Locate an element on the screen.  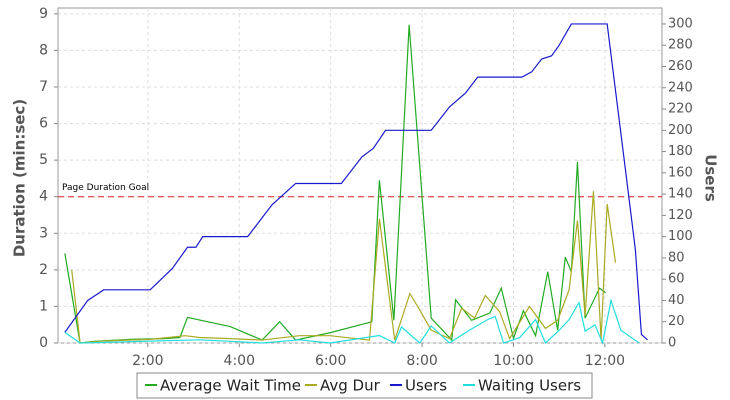
y2-axis-label: Users is located at coordinates (711, 178).